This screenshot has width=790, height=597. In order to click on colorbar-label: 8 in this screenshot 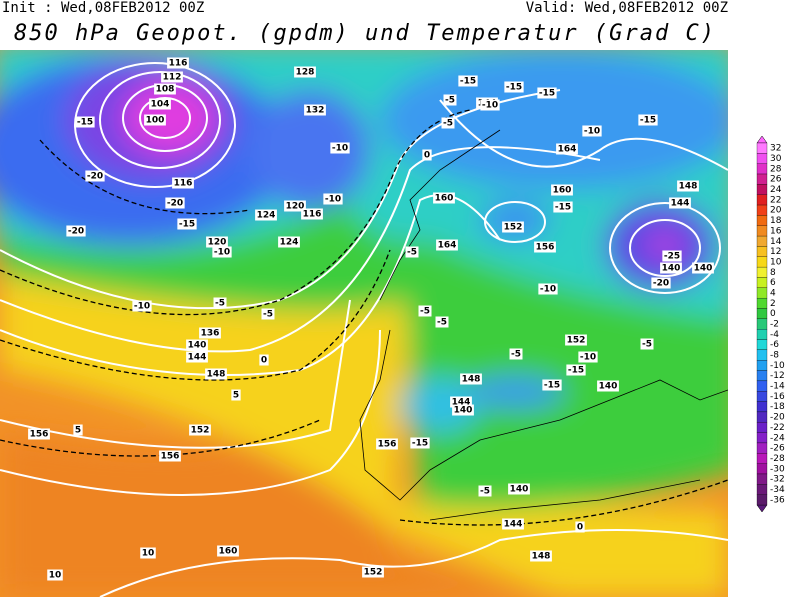, I will do `click(773, 273)`.